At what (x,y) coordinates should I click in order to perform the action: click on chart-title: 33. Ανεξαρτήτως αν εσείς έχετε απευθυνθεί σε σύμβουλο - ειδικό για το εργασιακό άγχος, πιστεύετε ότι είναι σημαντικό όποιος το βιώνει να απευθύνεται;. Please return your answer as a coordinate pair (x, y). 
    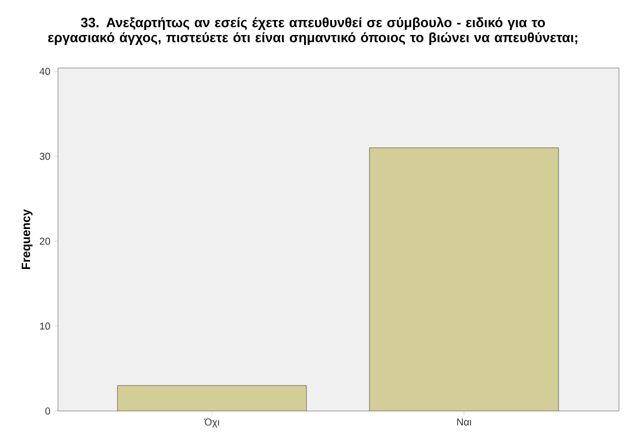
    Looking at the image, I should click on (313, 31).